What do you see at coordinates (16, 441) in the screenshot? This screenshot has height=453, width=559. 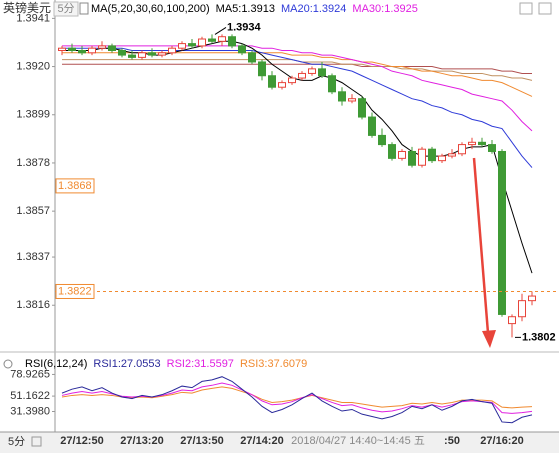 I see `footer-period: 5分` at bounding box center [16, 441].